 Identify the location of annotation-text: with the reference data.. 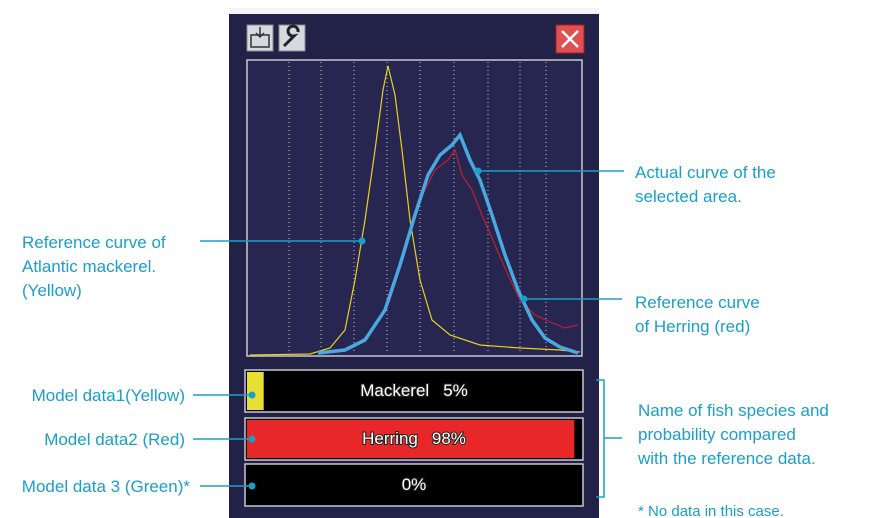
(726, 458).